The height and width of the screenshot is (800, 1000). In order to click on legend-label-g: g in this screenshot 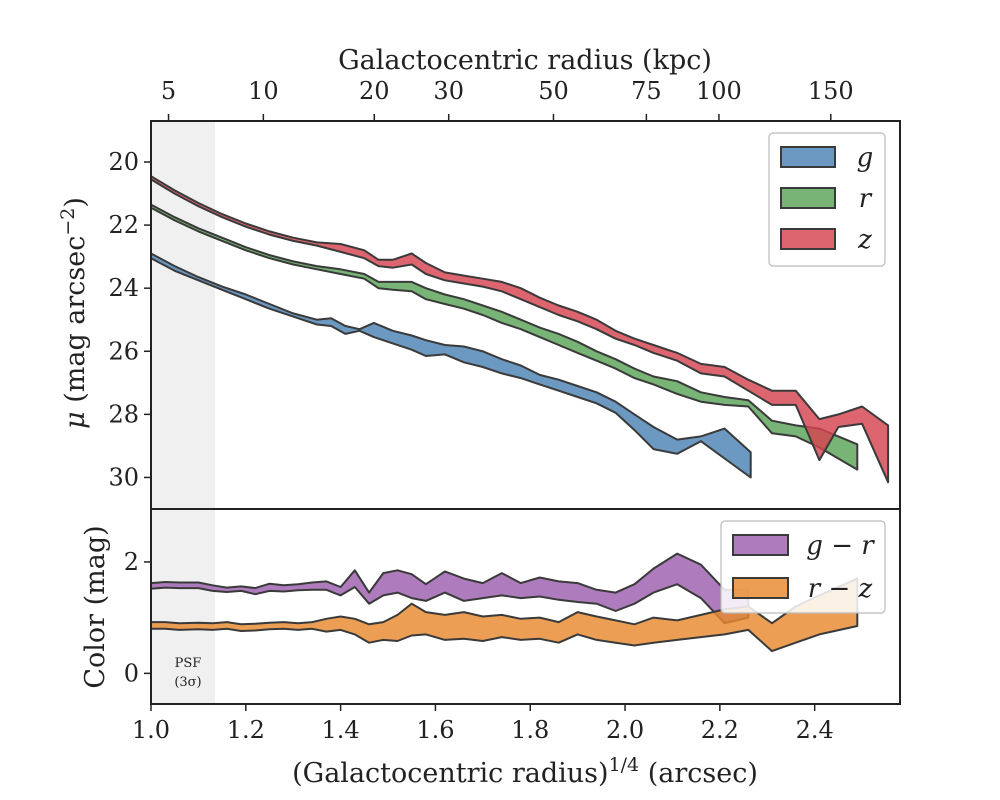, I will do `click(865, 158)`.